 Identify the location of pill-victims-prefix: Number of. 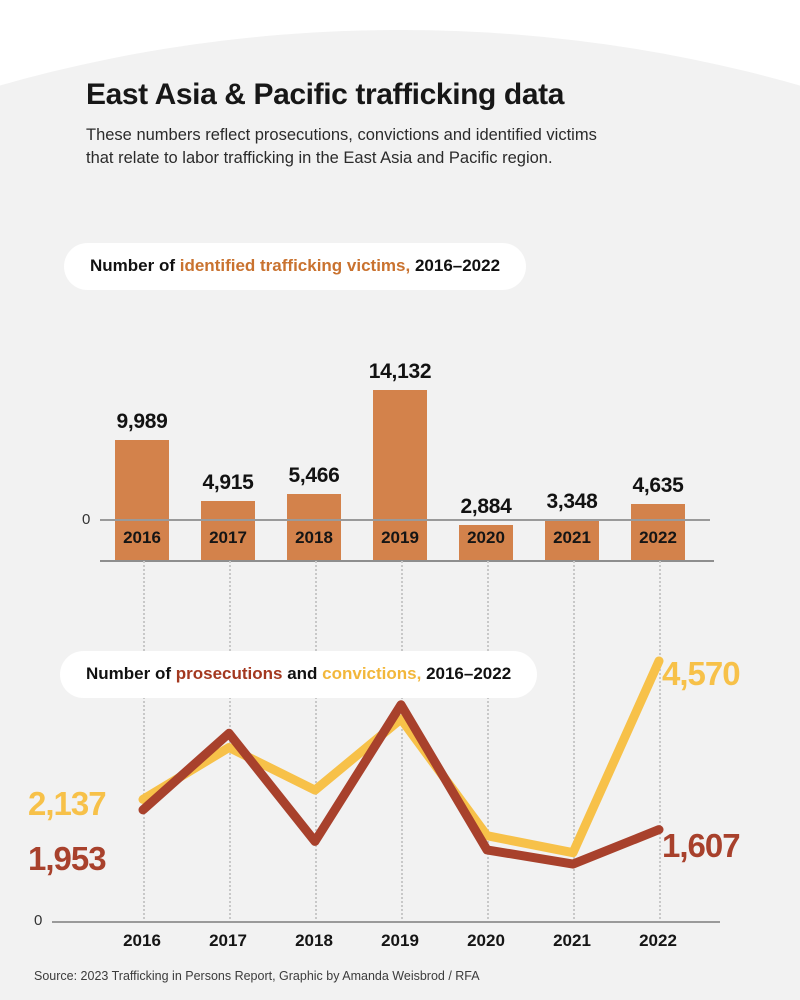
(135, 265).